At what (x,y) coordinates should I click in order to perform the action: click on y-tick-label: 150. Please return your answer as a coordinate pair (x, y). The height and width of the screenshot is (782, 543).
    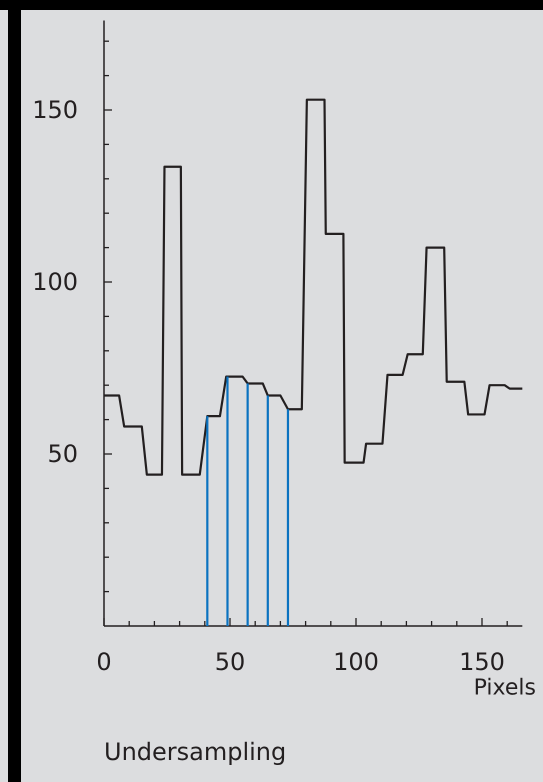
    Looking at the image, I should click on (55, 110).